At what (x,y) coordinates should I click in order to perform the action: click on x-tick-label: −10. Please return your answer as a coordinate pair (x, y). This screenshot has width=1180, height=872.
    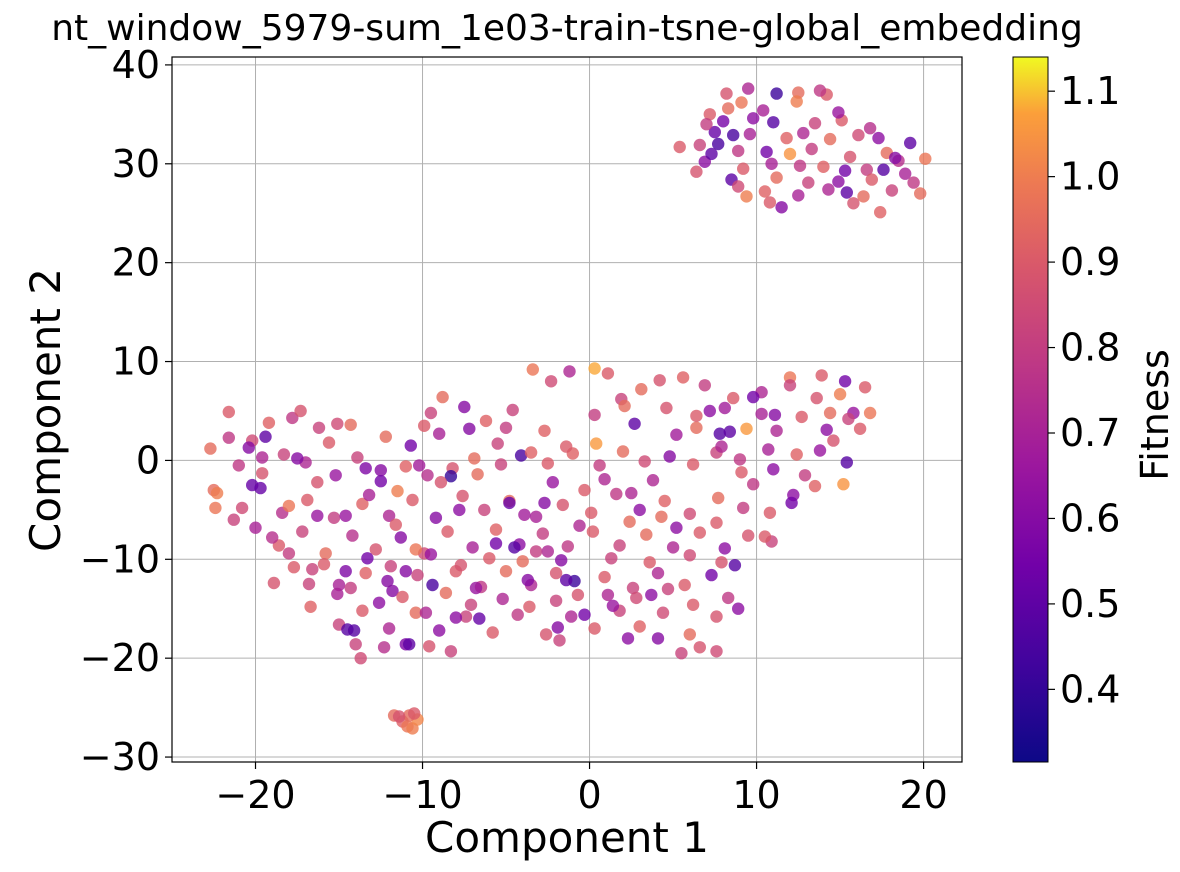
    Looking at the image, I should click on (422, 795).